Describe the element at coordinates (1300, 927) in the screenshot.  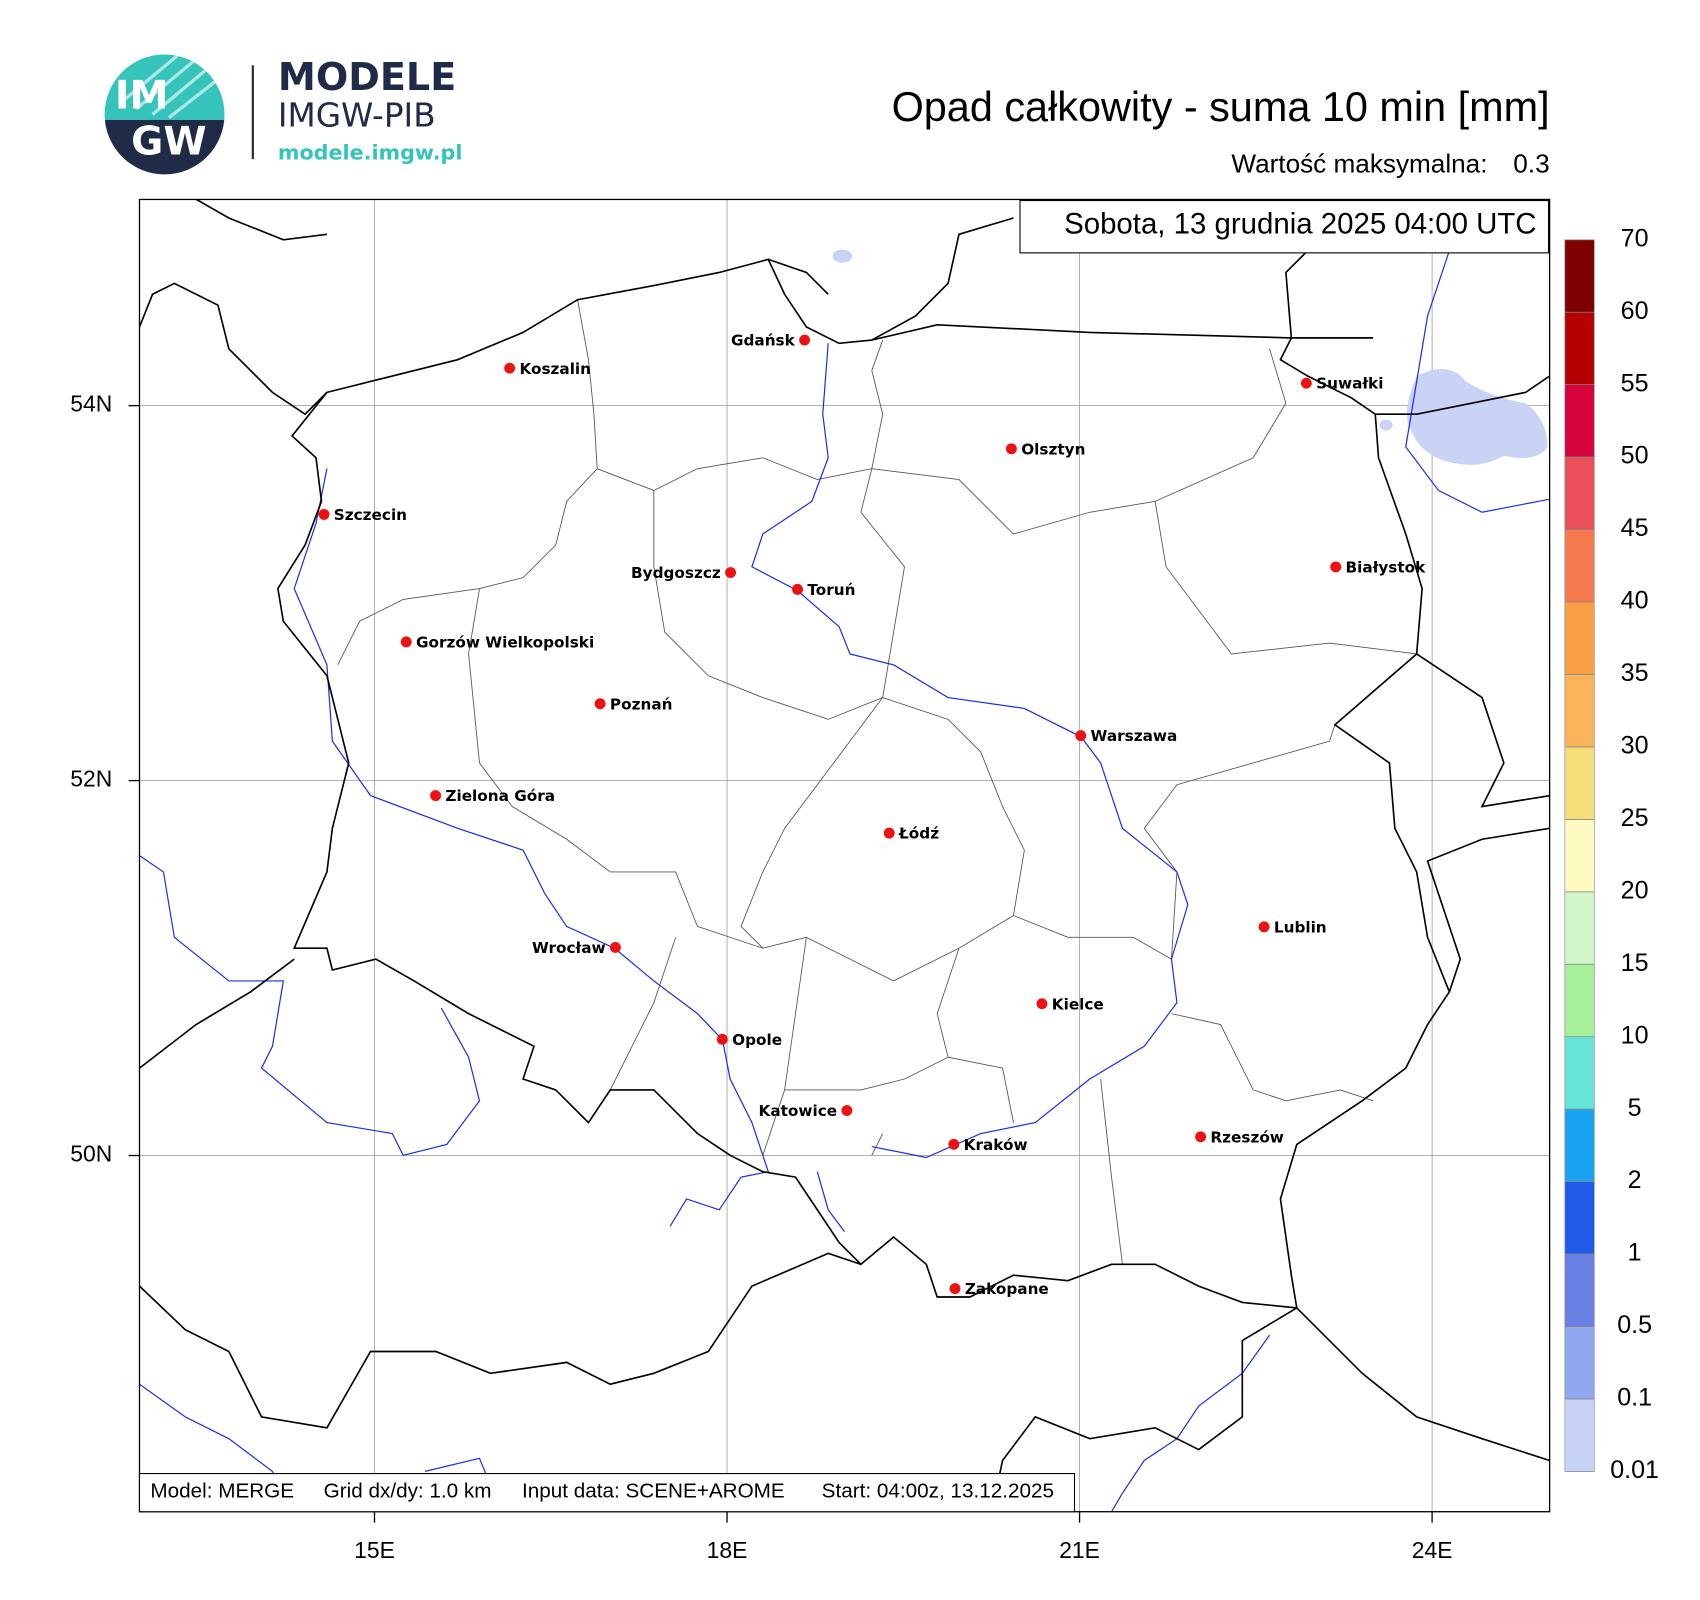
I see `city-label: Lublin` at that location.